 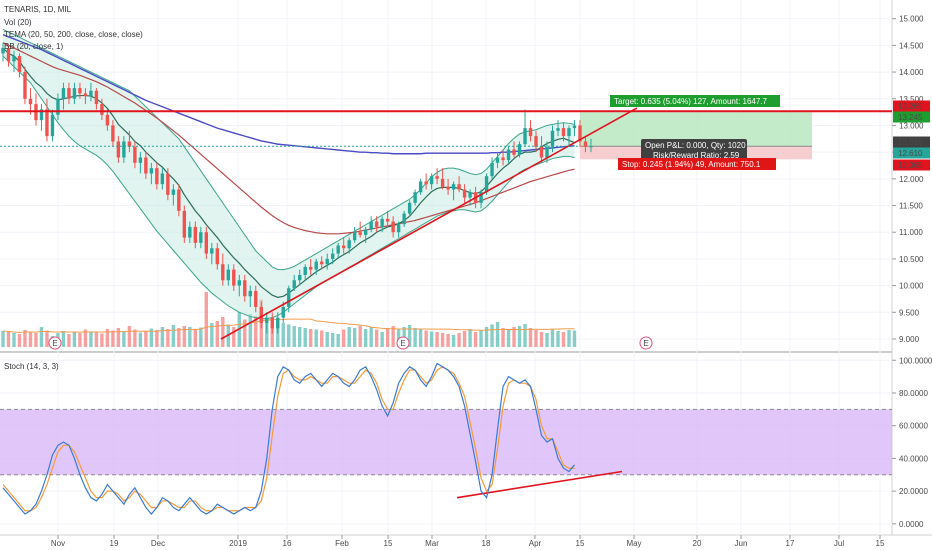 What do you see at coordinates (535, 543) in the screenshot?
I see `time-tick-label: Apr` at bounding box center [535, 543].